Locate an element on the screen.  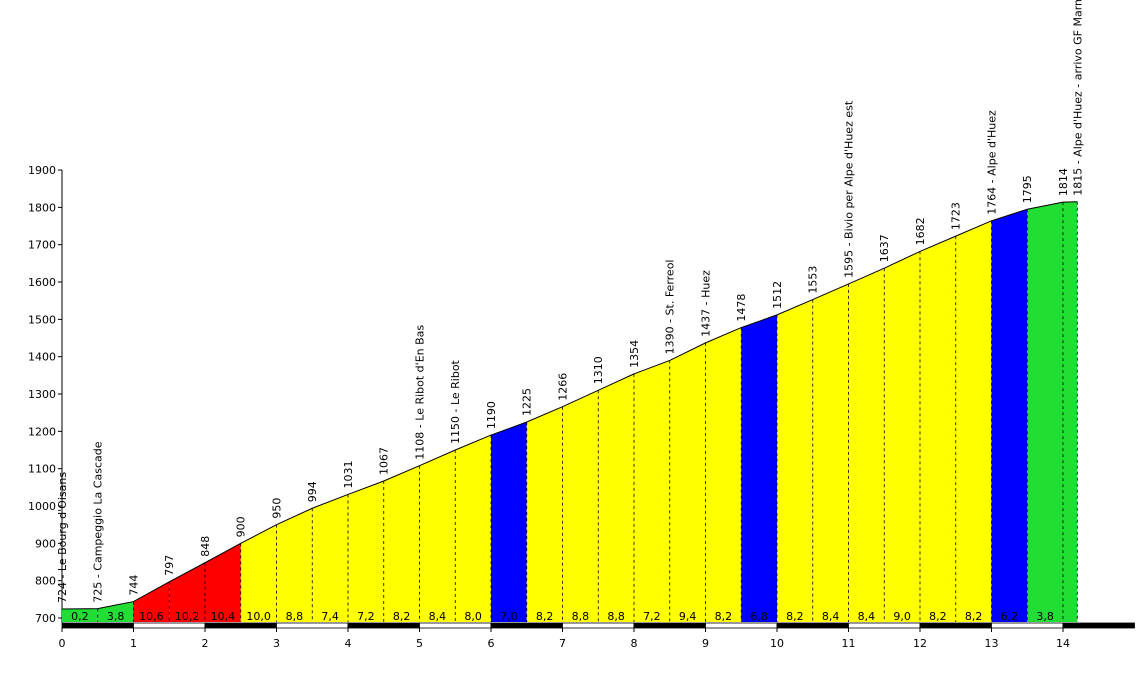
y-tick-label: 1400 is located at coordinates (42, 357).